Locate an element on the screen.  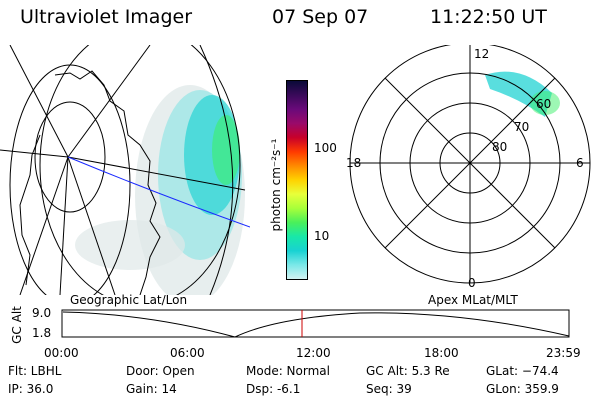
app-title: Ultraviolet Imager is located at coordinates (106, 17).